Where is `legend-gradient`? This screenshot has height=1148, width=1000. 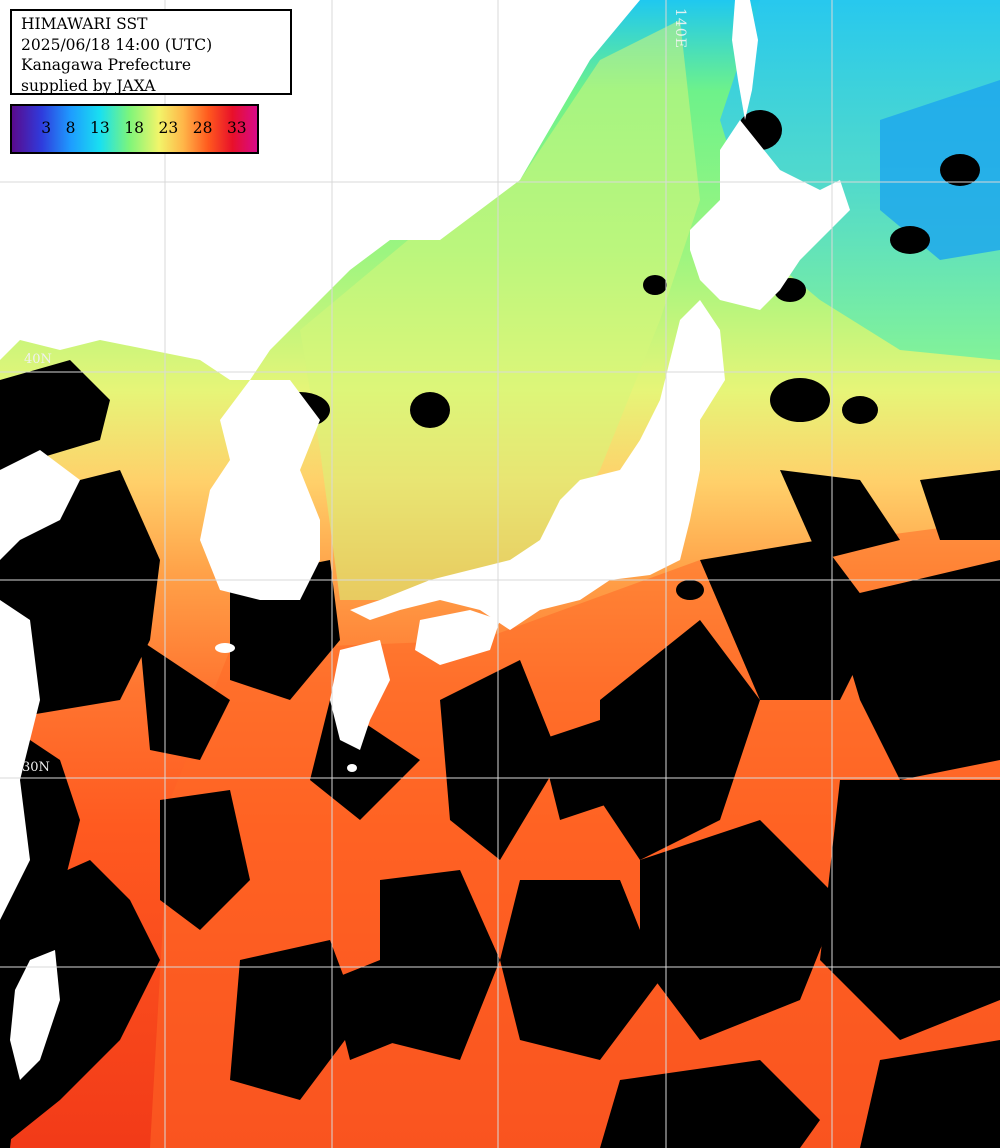 legend-gradient is located at coordinates (134, 129).